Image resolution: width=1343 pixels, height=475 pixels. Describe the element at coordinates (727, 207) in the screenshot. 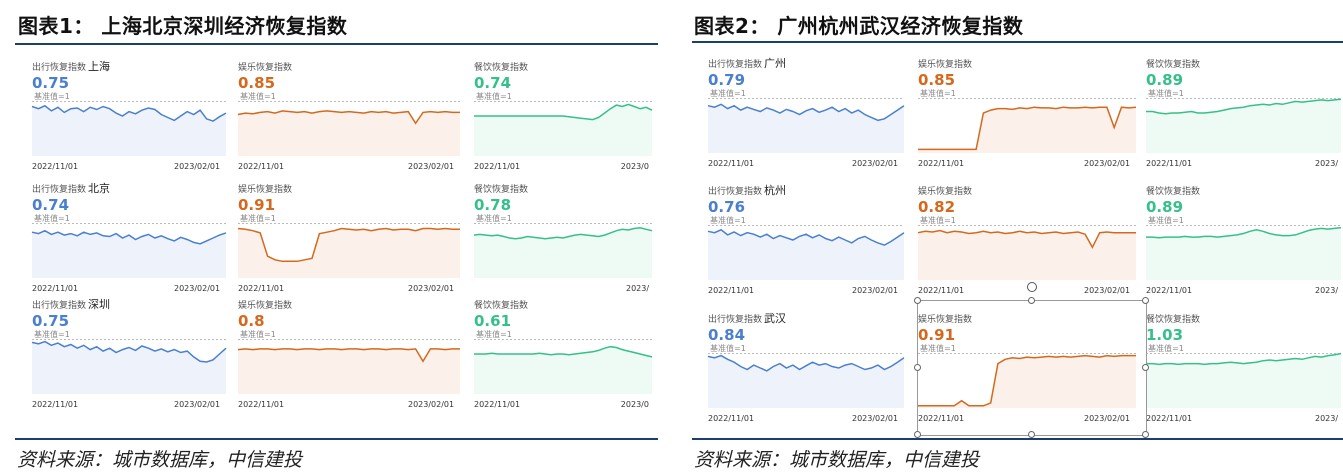

I see `panel-value: 0.76` at that location.